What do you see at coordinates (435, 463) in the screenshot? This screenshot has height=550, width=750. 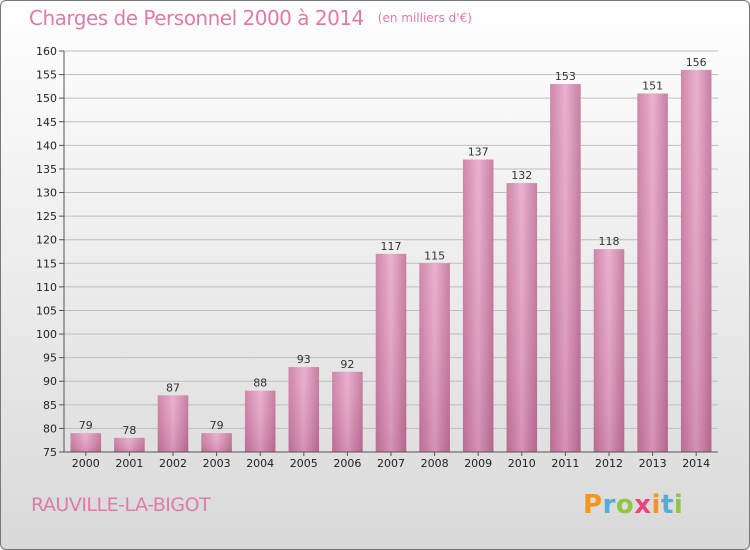 I see `x-tick-label: 2008` at bounding box center [435, 463].